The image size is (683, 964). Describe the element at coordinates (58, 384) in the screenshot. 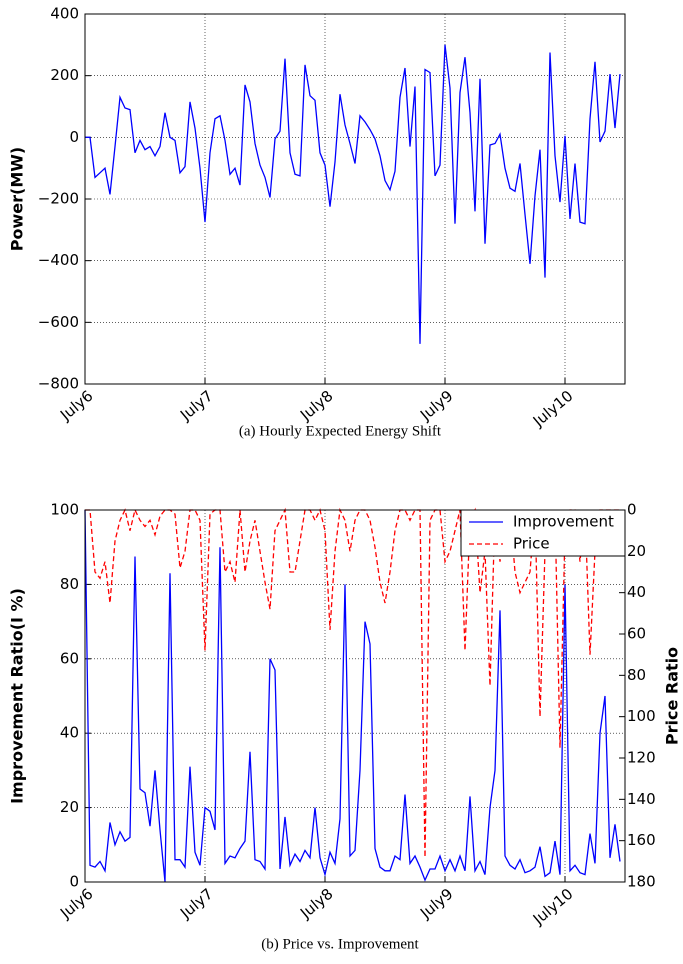

I see `y-tick-label: −800` at that location.